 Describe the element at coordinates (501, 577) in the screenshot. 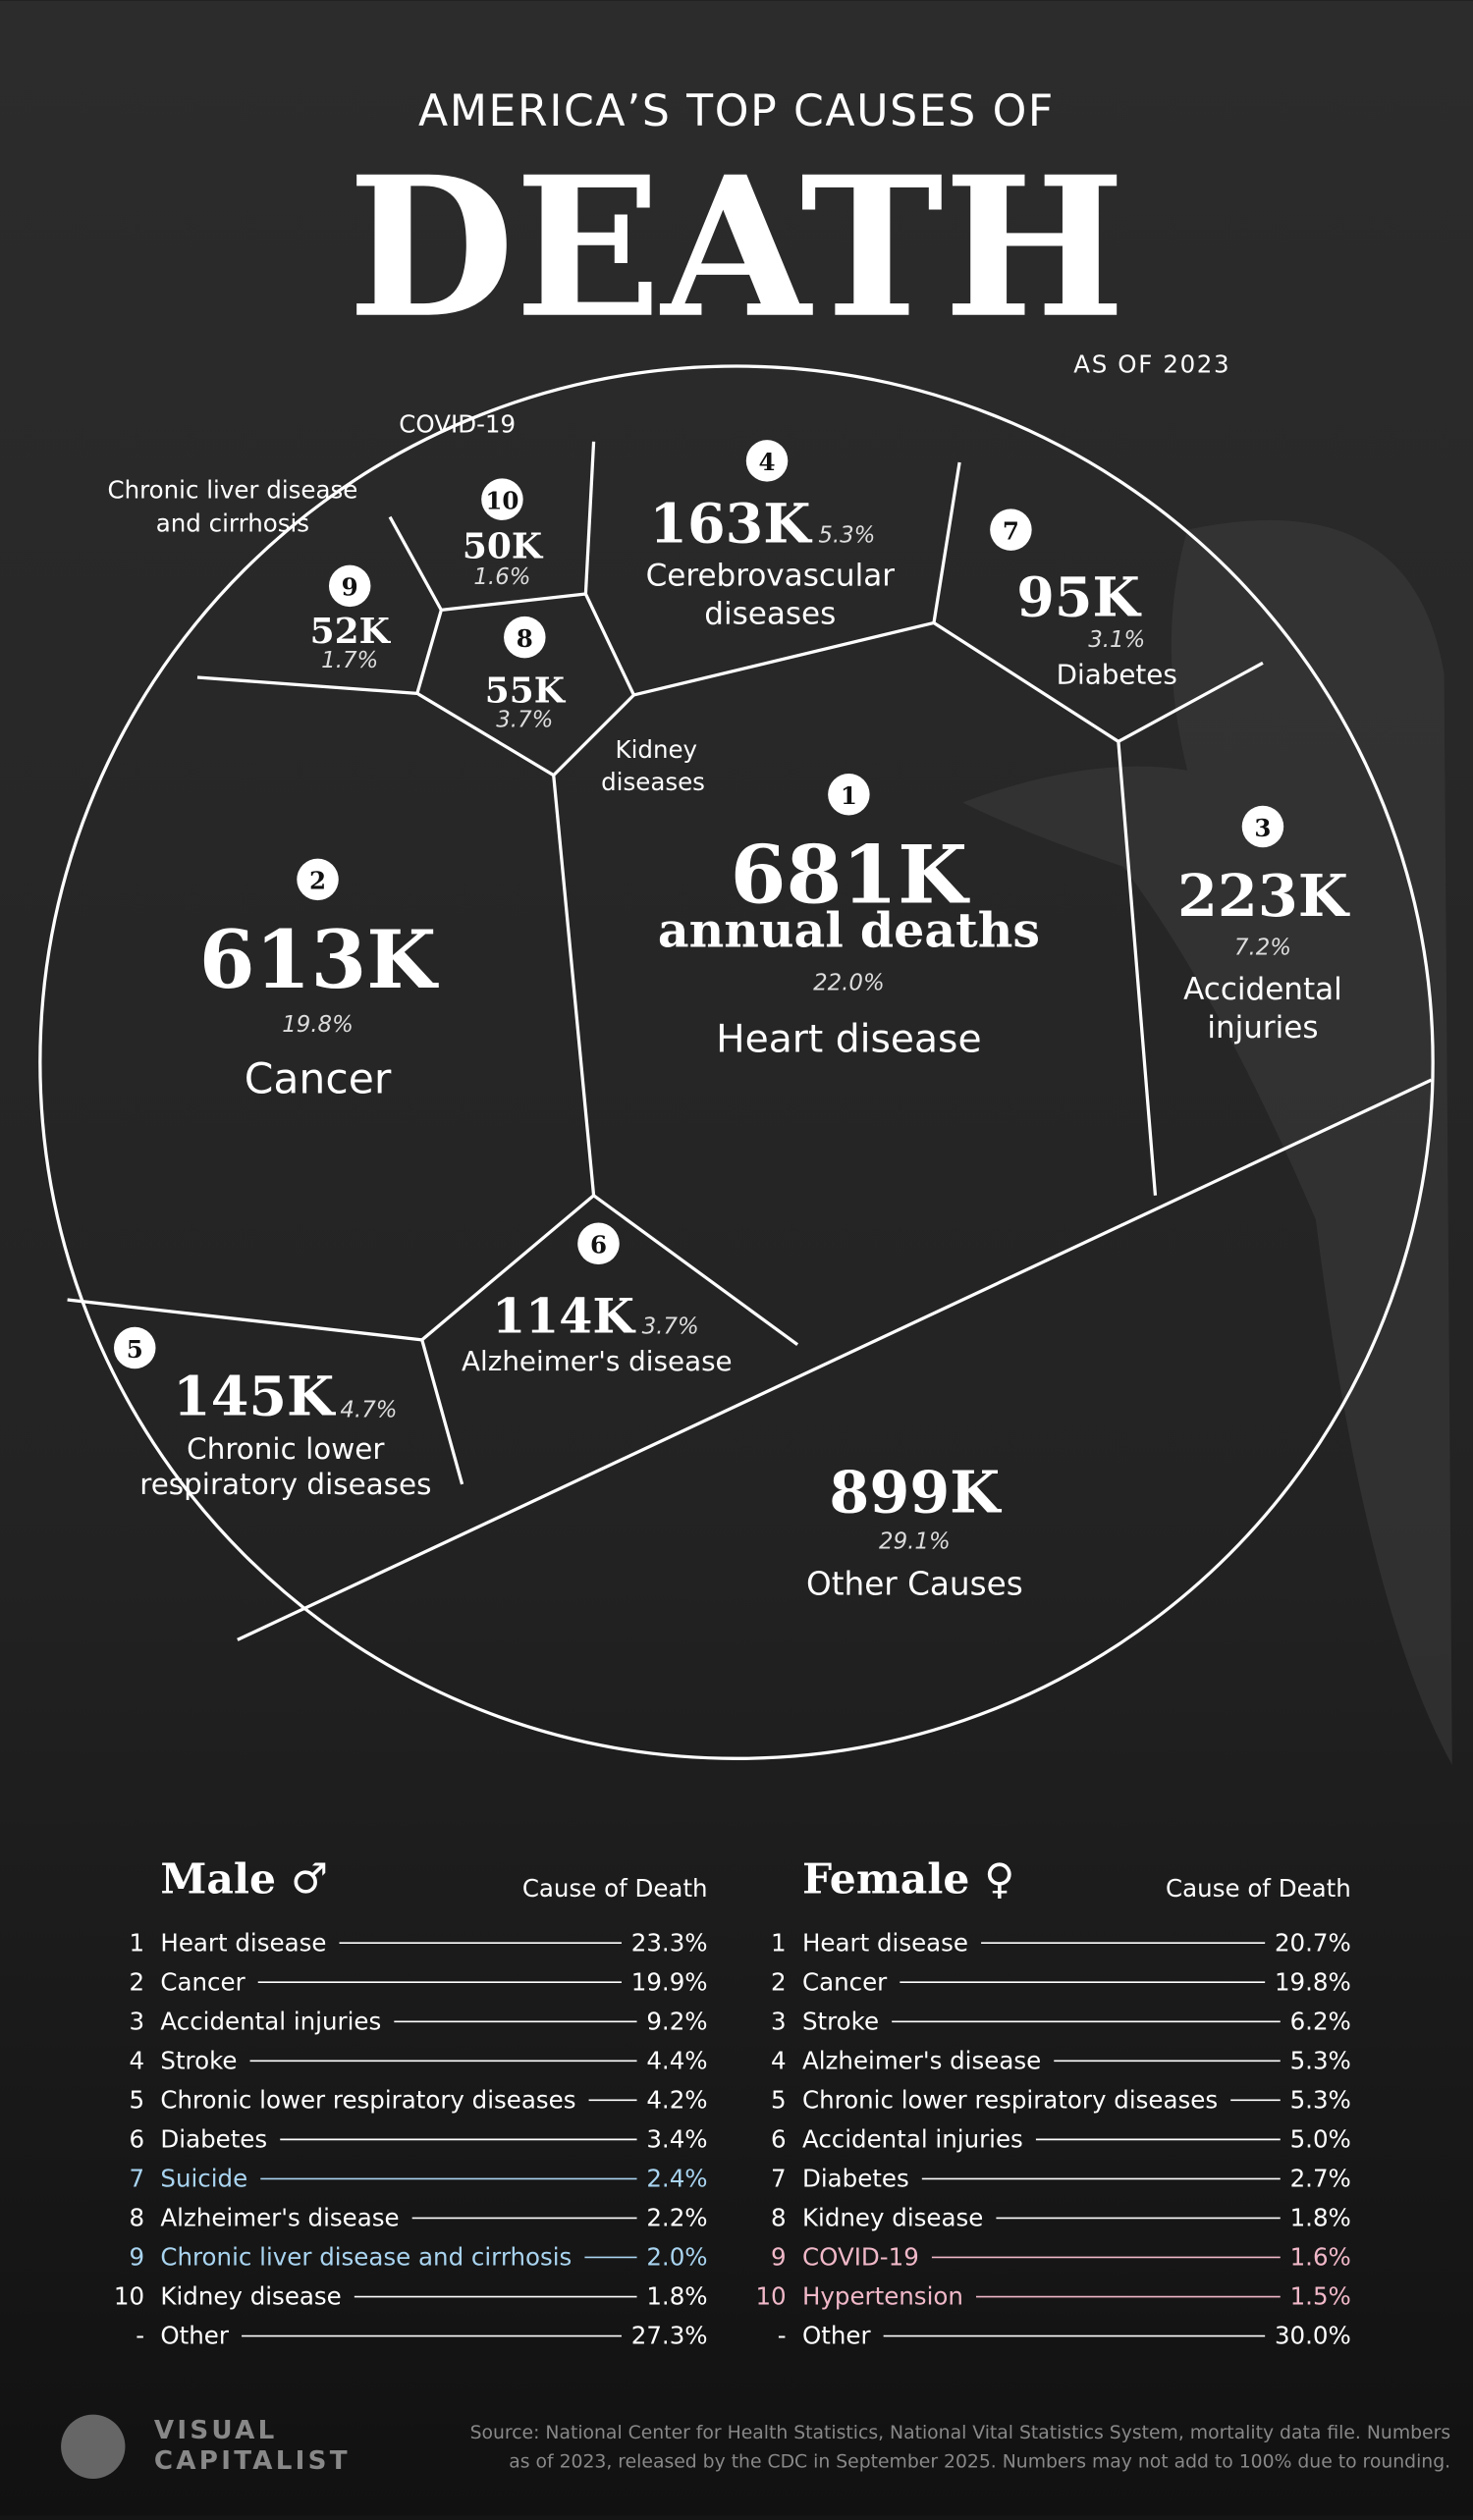

I see `share: 1.6%` at that location.